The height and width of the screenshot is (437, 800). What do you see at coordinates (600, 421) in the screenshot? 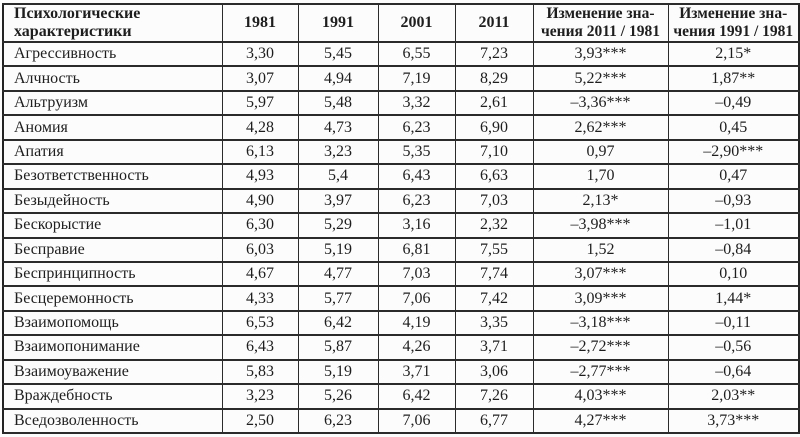
I see `value-cell: 4,27***` at bounding box center [600, 421].